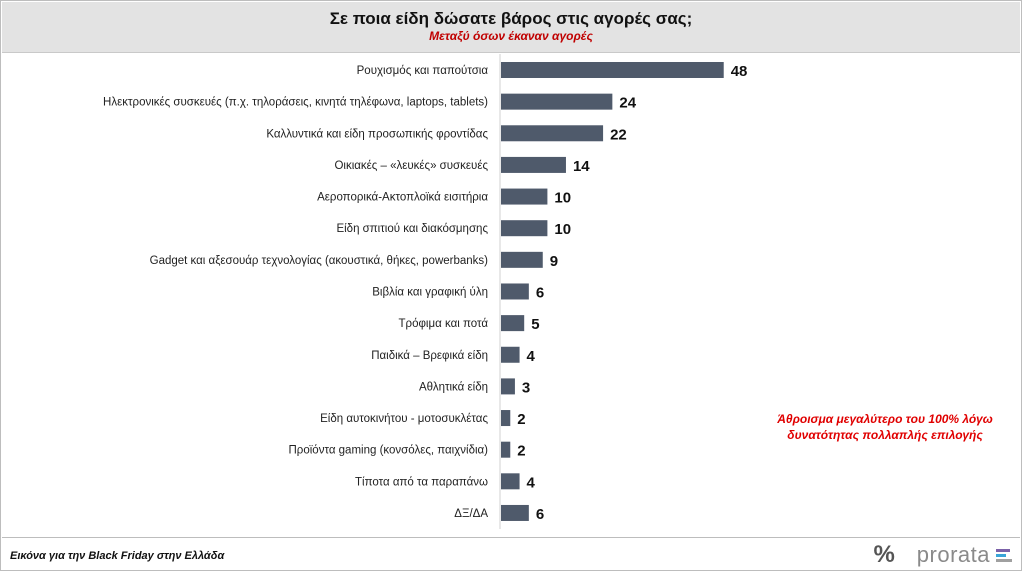 The height and width of the screenshot is (573, 1024). Describe the element at coordinates (421, 482) in the screenshot. I see `category-label: Τίποτα από τα παραπάνω` at that location.